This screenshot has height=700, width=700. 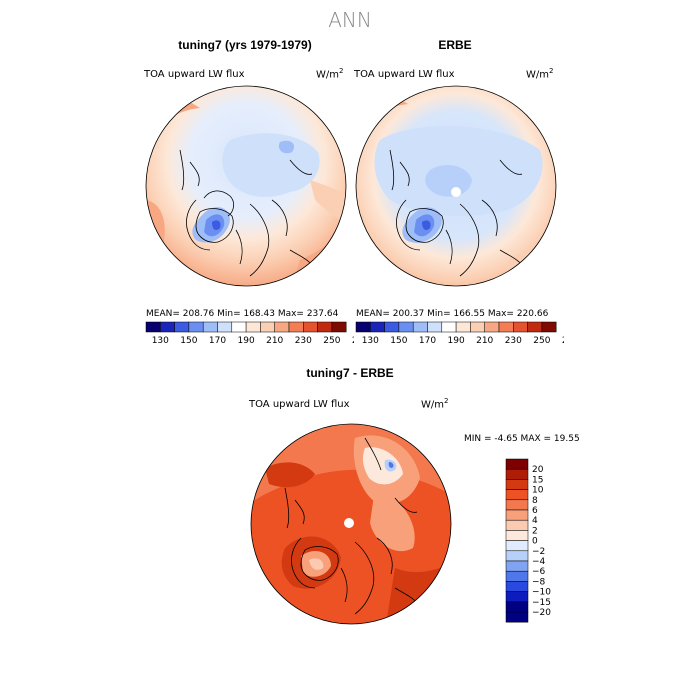 What do you see at coordinates (246, 341) in the screenshot?
I see `colorbar-tuning7-tick-label: 190` at bounding box center [246, 341].